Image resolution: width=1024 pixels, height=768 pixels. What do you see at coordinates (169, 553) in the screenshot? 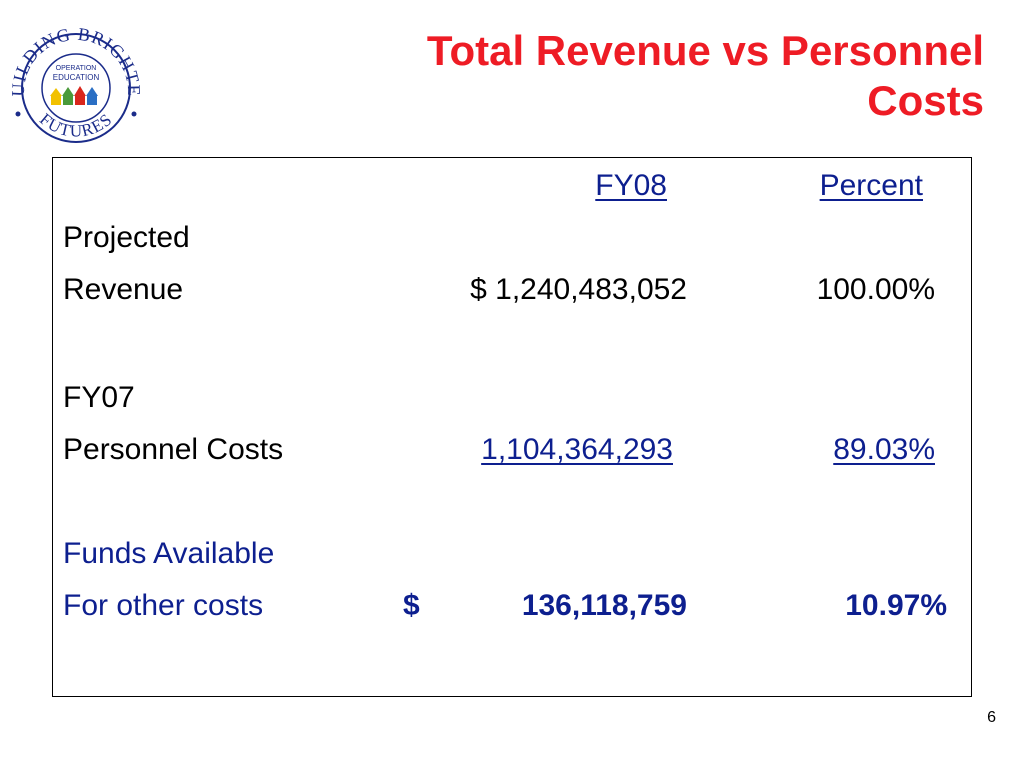
I see `row-funds-label1: Funds Available` at bounding box center [169, 553].